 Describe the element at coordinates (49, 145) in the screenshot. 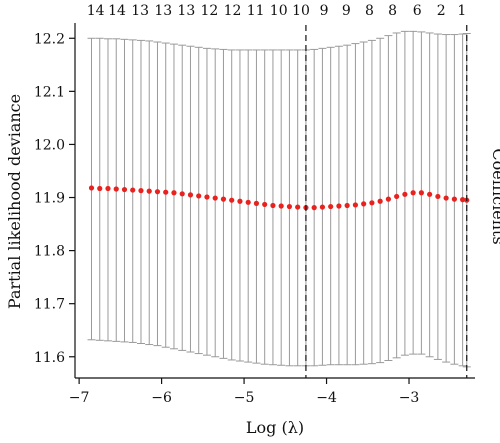

I see `y-tick-label: 12.0` at that location.